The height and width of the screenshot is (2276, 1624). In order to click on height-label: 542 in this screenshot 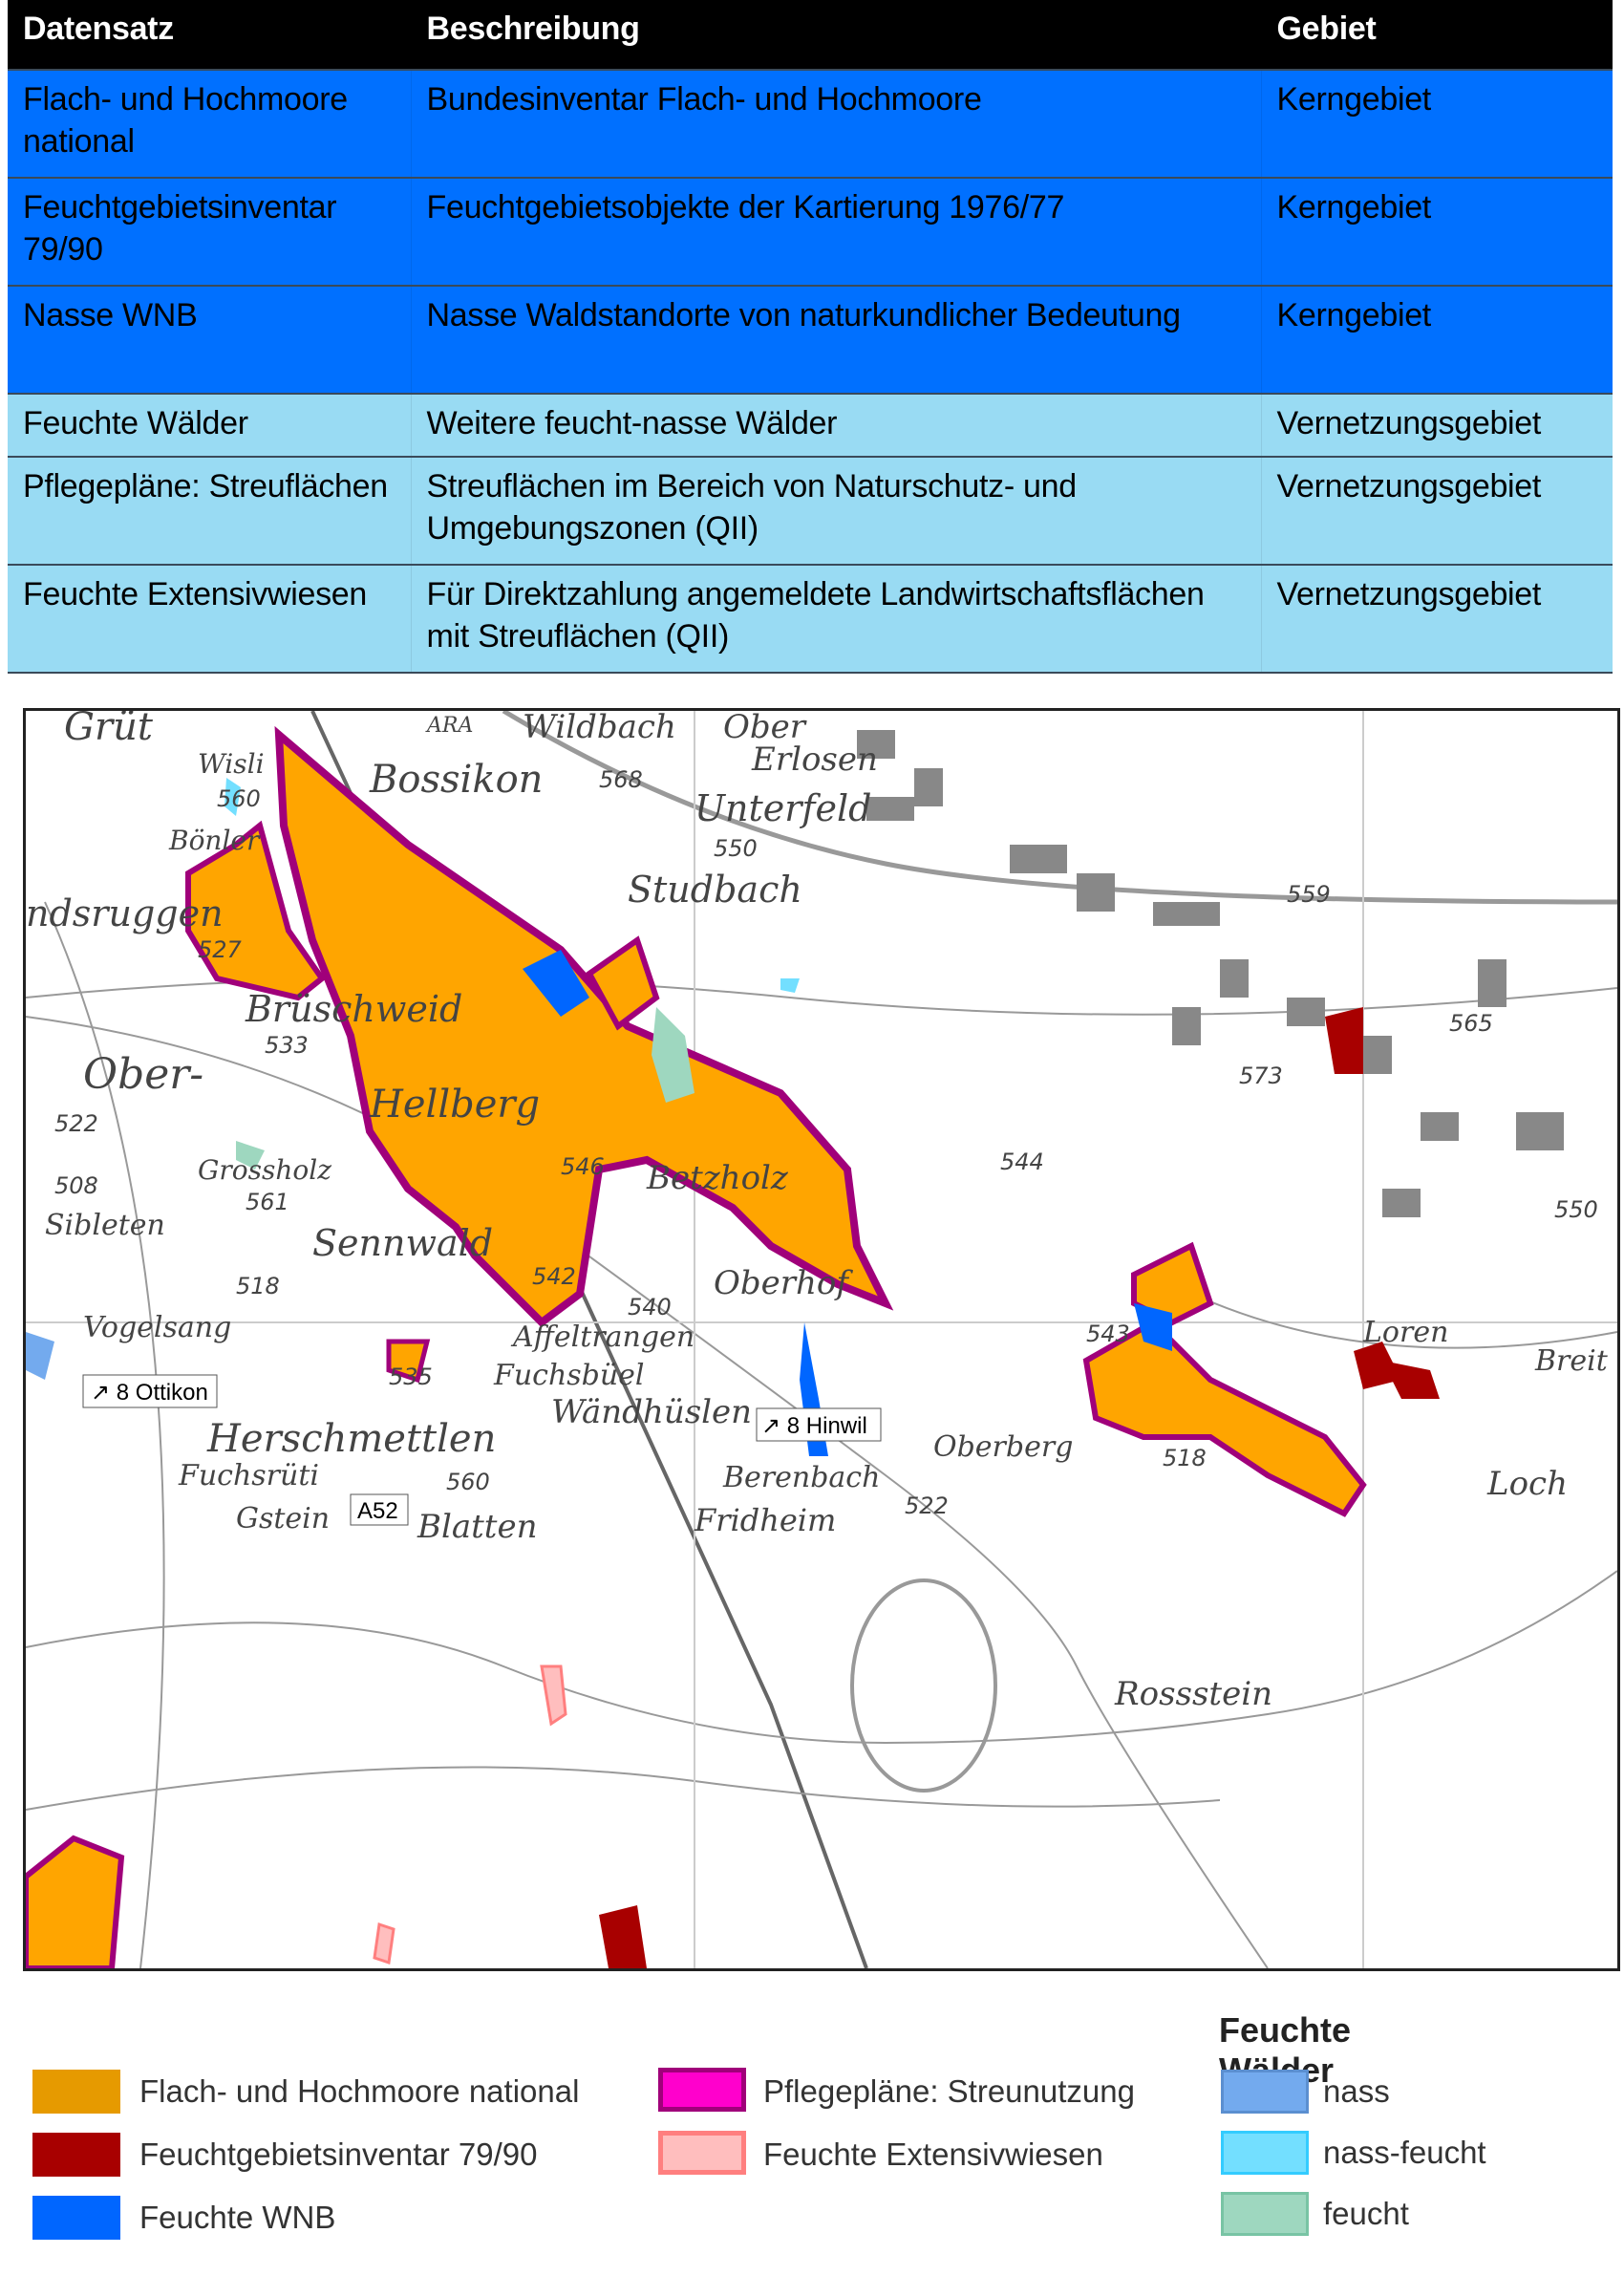, I will do `click(554, 1276)`.